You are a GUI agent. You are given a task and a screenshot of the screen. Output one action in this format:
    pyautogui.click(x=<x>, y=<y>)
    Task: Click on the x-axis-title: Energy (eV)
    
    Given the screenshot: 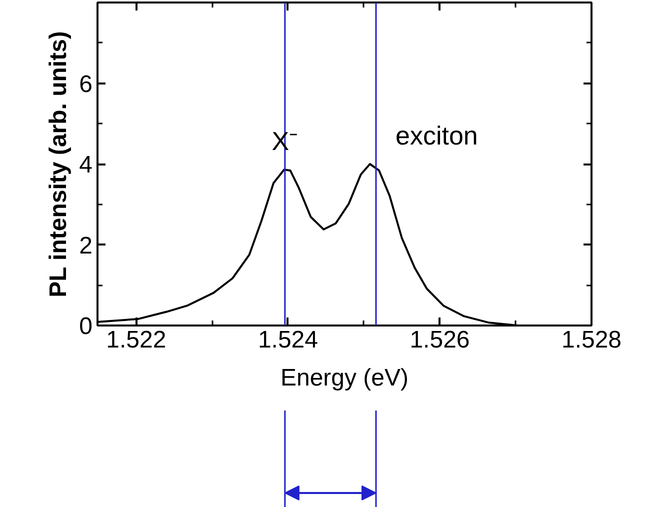 What is the action you would take?
    pyautogui.click(x=344, y=378)
    